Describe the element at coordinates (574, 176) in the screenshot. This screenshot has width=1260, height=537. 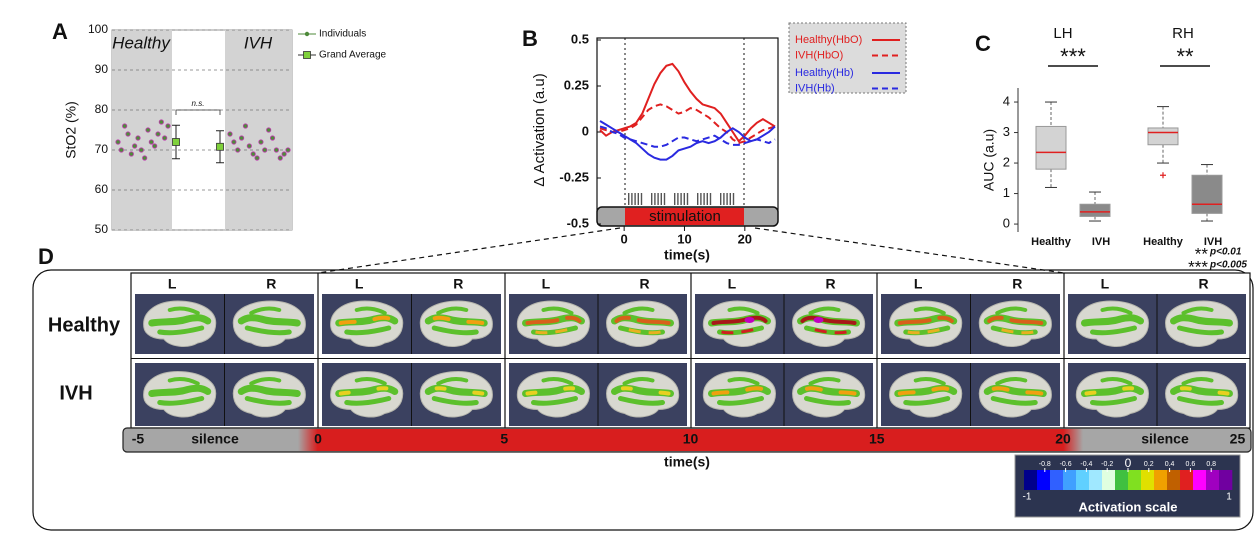
I see `y-tick-label: -0.25` at that location.